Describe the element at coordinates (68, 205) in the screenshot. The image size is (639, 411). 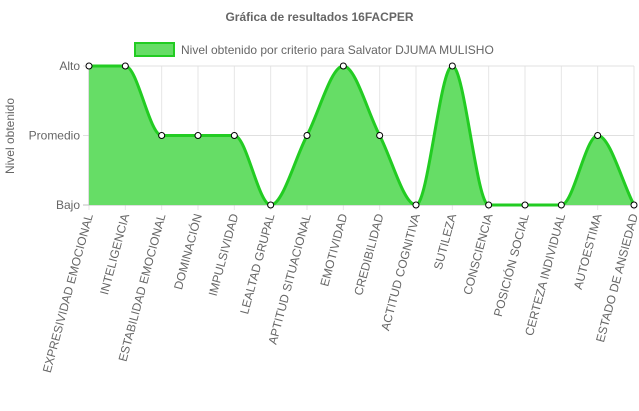
I see `y-tick-label: Bajo` at that location.